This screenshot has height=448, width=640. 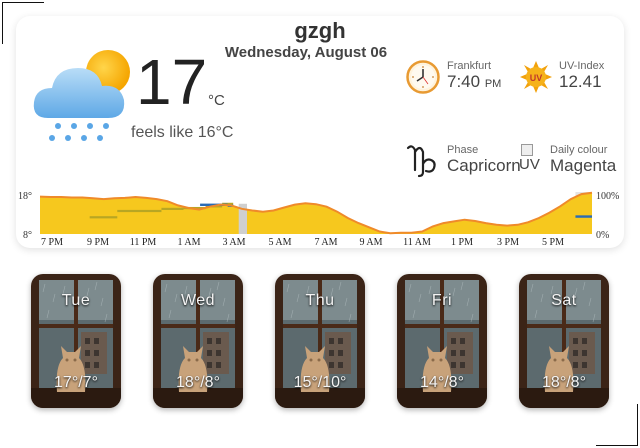 I want to click on forecast-day: Wed, so click(x=198, y=300).